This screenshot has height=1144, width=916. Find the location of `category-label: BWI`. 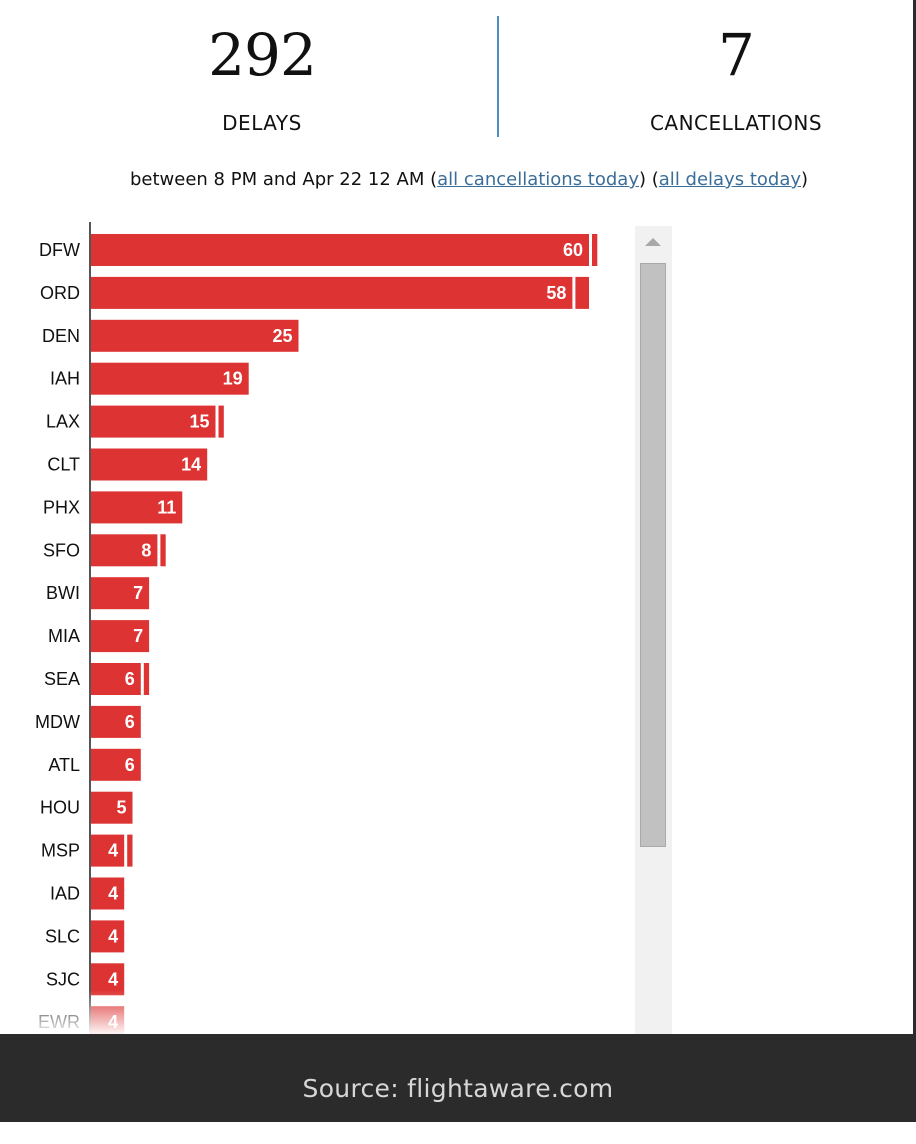

category-label: BWI is located at coordinates (63, 593).